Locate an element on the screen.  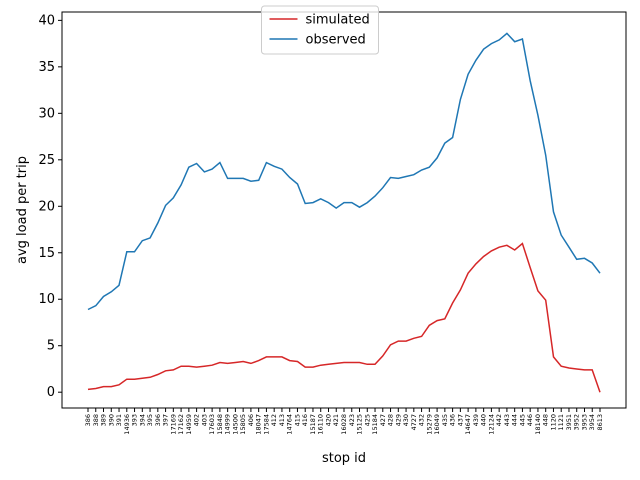
x-tick-label: 391 is located at coordinates (119, 420).